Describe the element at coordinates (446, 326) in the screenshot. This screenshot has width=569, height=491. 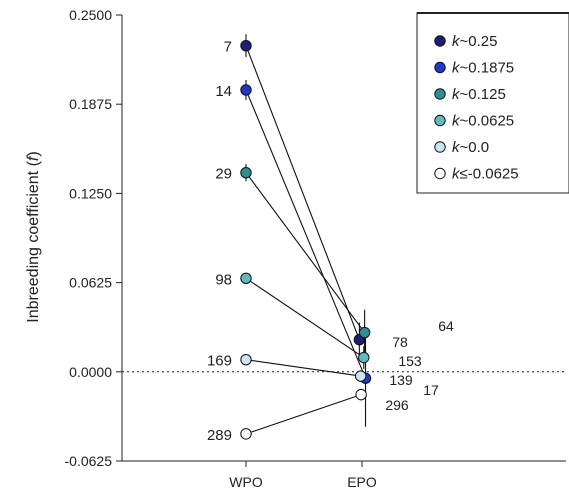
I see `epo-sample-size-label: 64` at that location.